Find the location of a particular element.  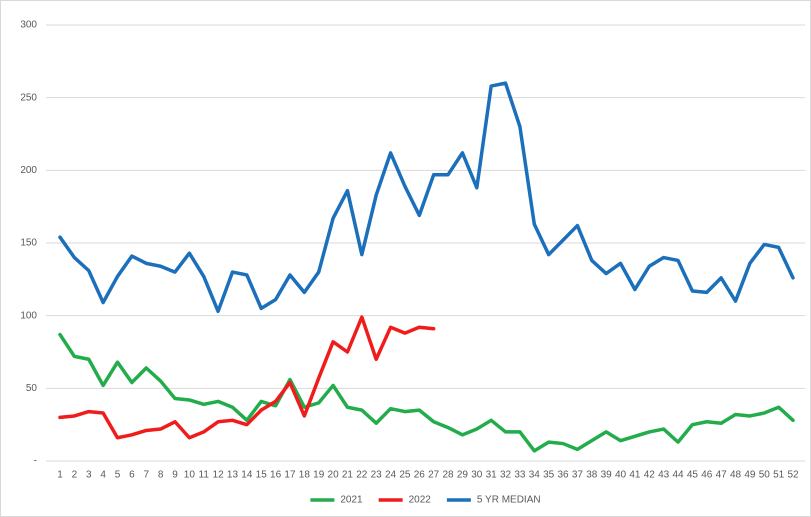

x-tick-label: 51 is located at coordinates (779, 475).